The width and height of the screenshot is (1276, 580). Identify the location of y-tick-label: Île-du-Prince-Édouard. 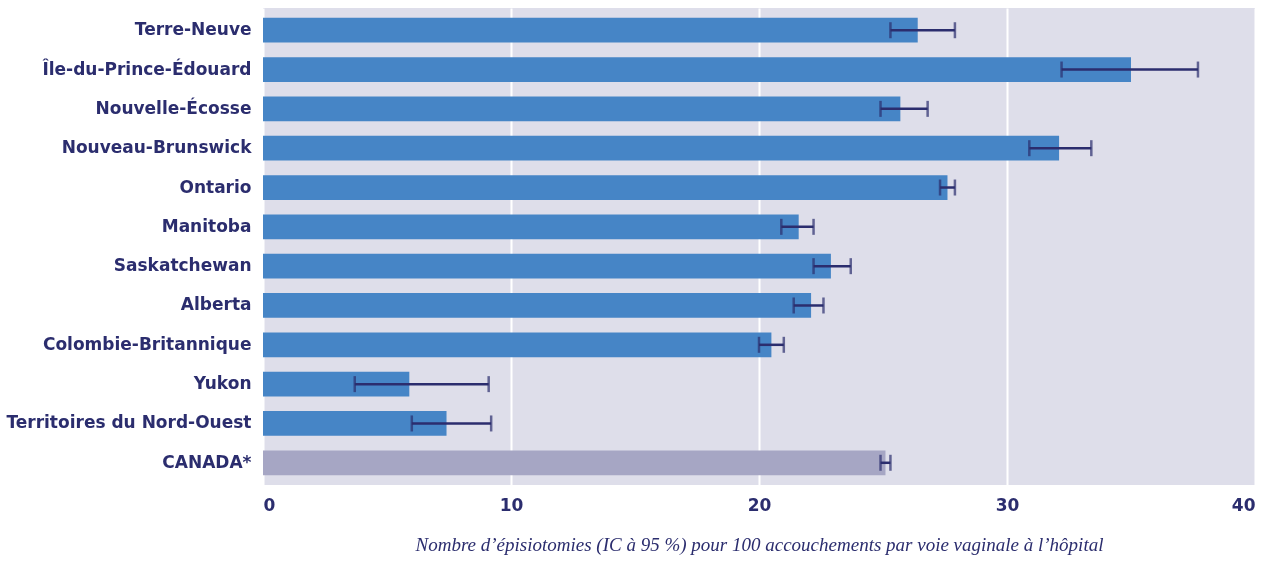
(147, 68).